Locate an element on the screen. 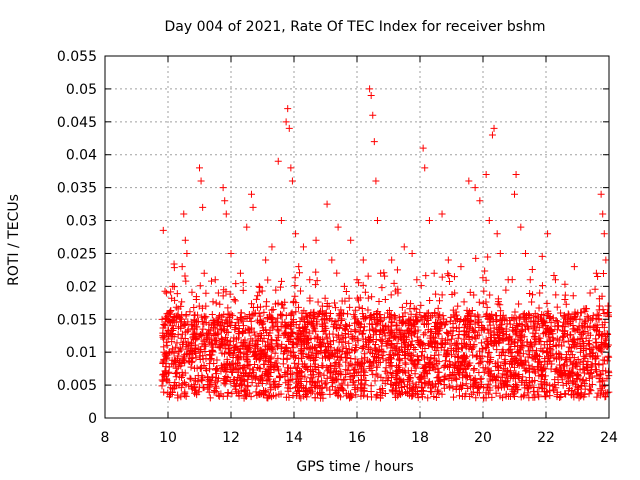  y-tick-label: 0.005 is located at coordinates (77, 386).